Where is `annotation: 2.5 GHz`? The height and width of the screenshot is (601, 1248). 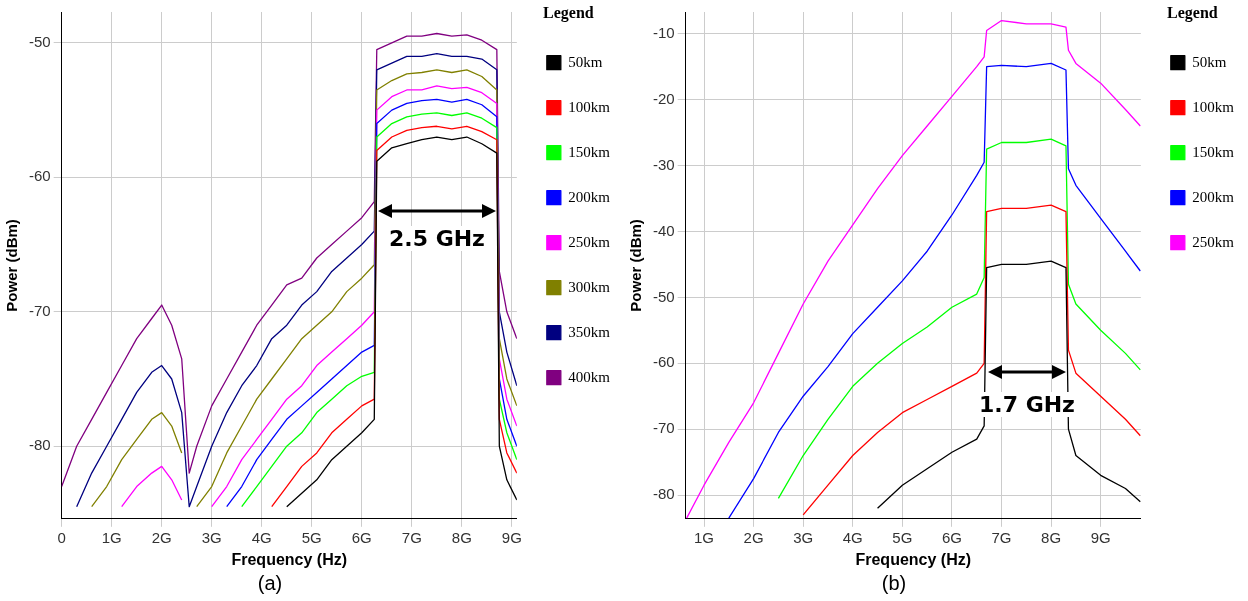
annotation: 2.5 GHz is located at coordinates (437, 238).